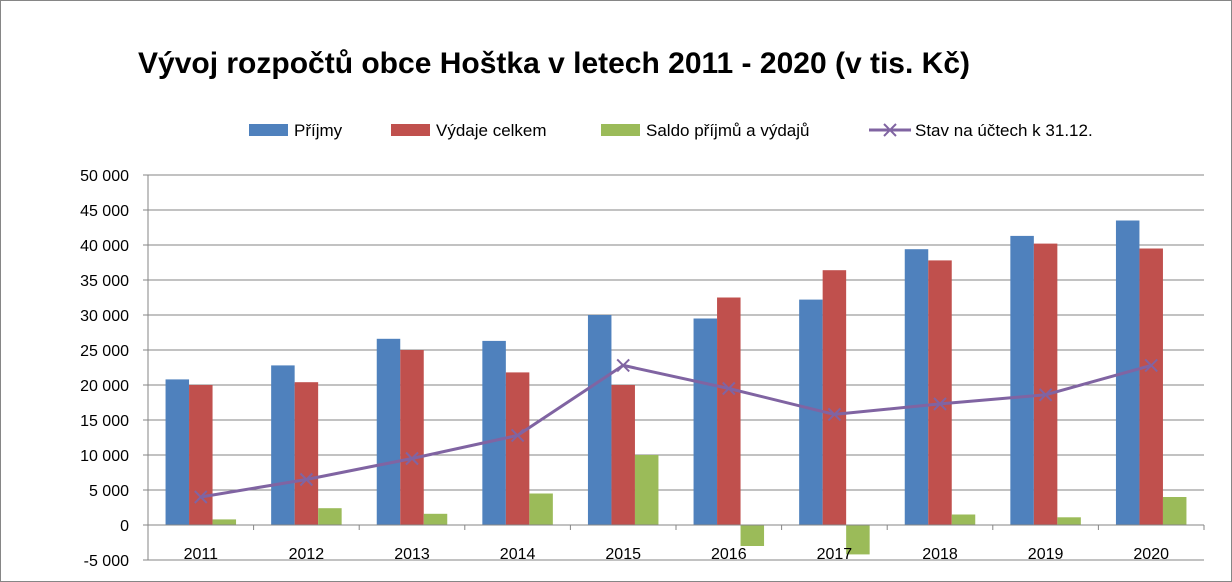  I want to click on legend-item: Stav na účtech k 31.12., so click(981, 130).